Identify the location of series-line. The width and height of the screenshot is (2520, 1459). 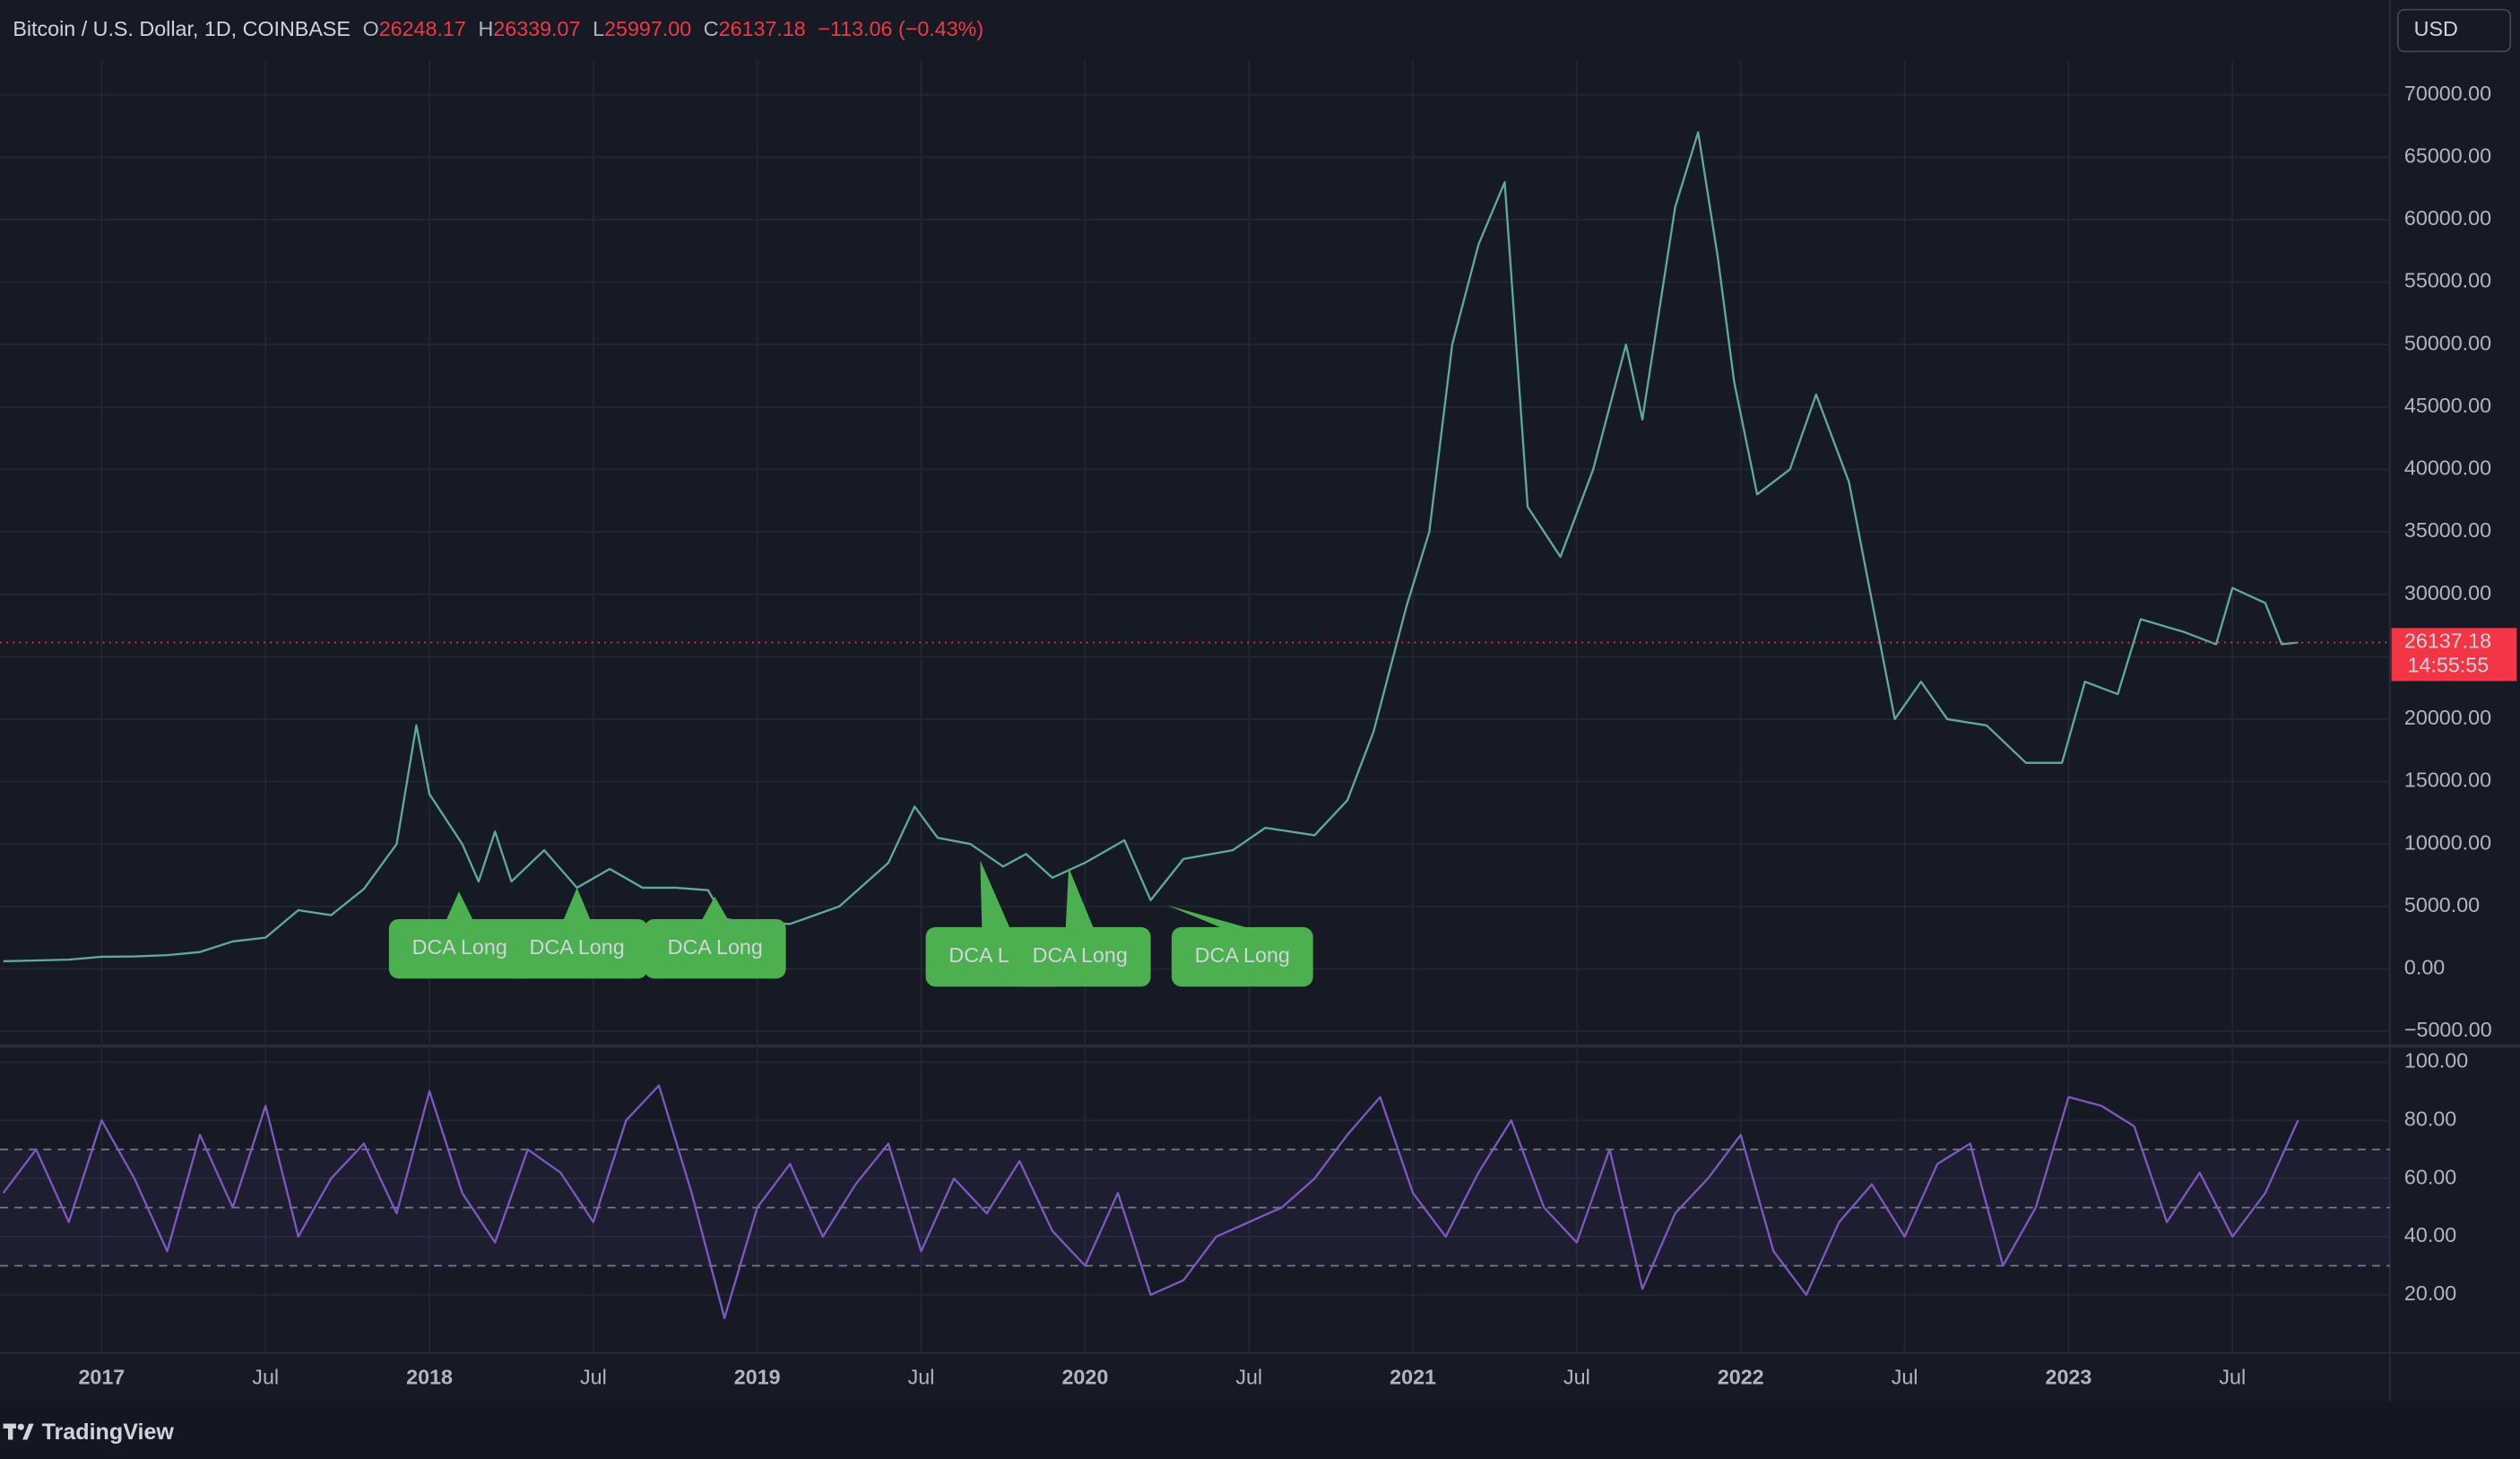
(1150, 1202).